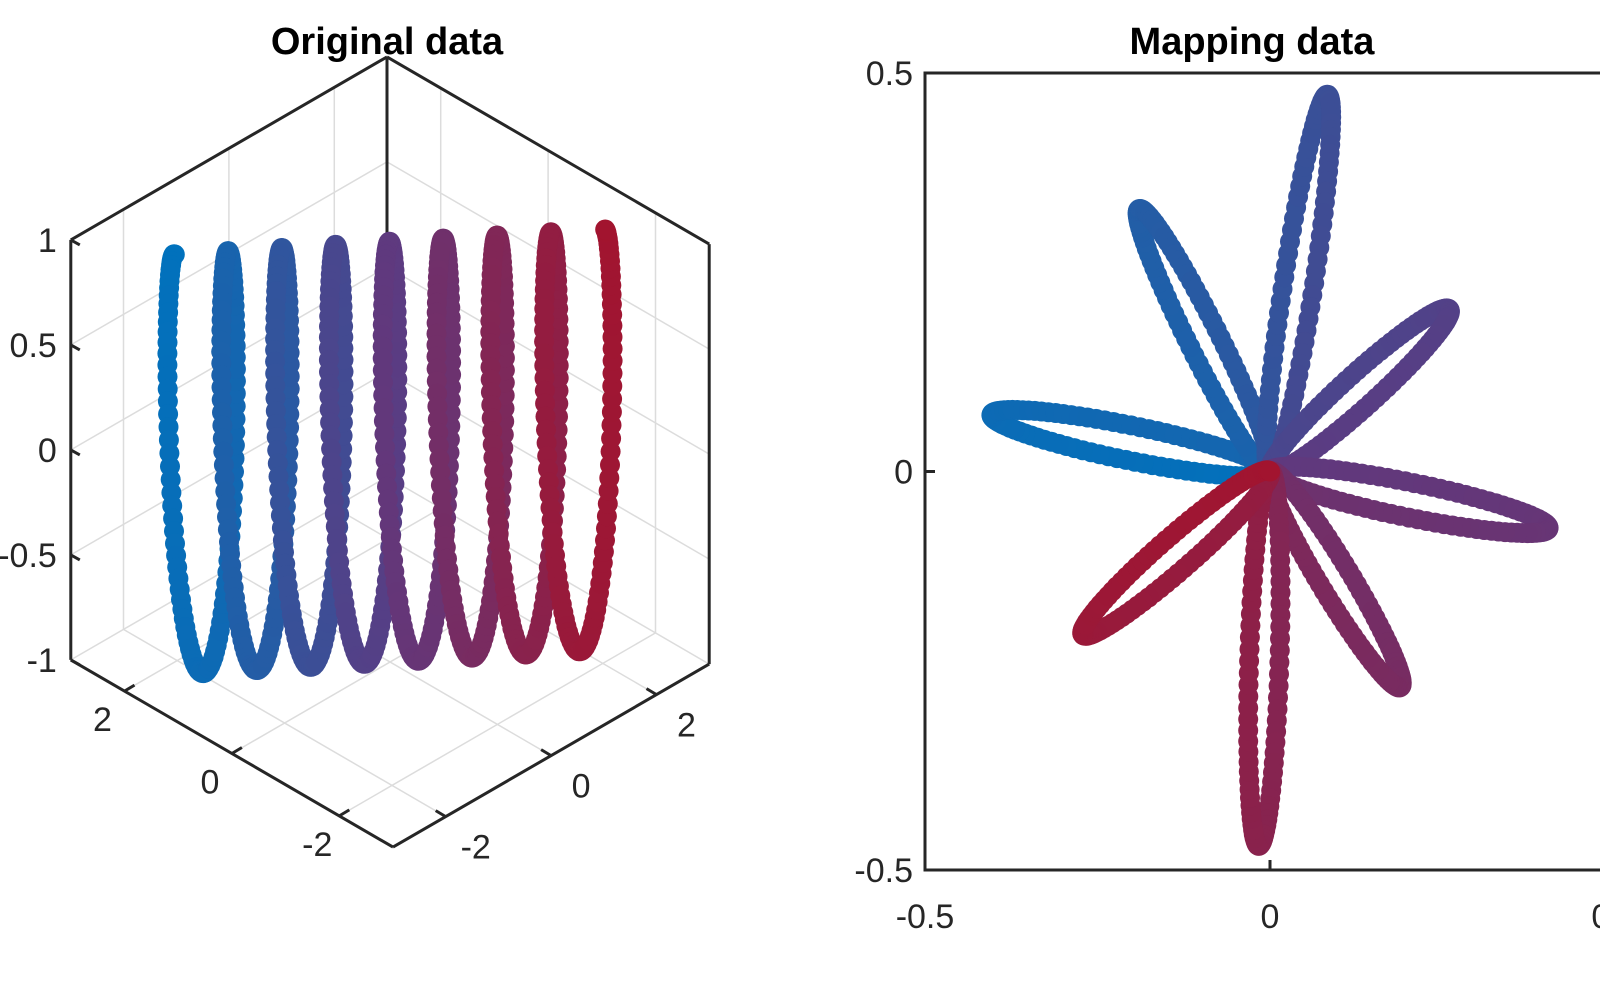 This screenshot has width=1600, height=1000. What do you see at coordinates (33, 346) in the screenshot?
I see `z-tick-label: 0.5` at bounding box center [33, 346].